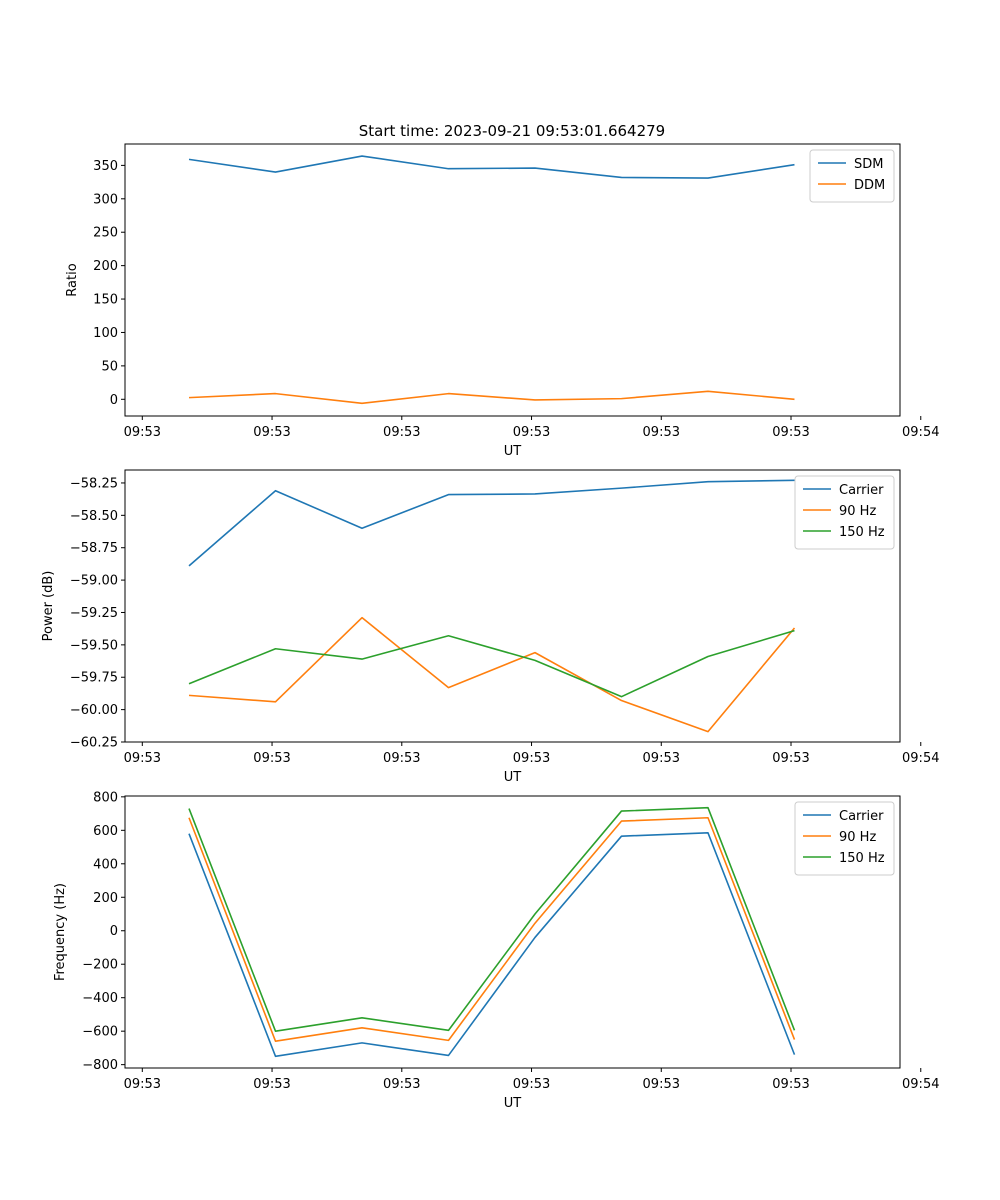  What do you see at coordinates (105, 831) in the screenshot?
I see `y-tick-label: 600` at bounding box center [105, 831].